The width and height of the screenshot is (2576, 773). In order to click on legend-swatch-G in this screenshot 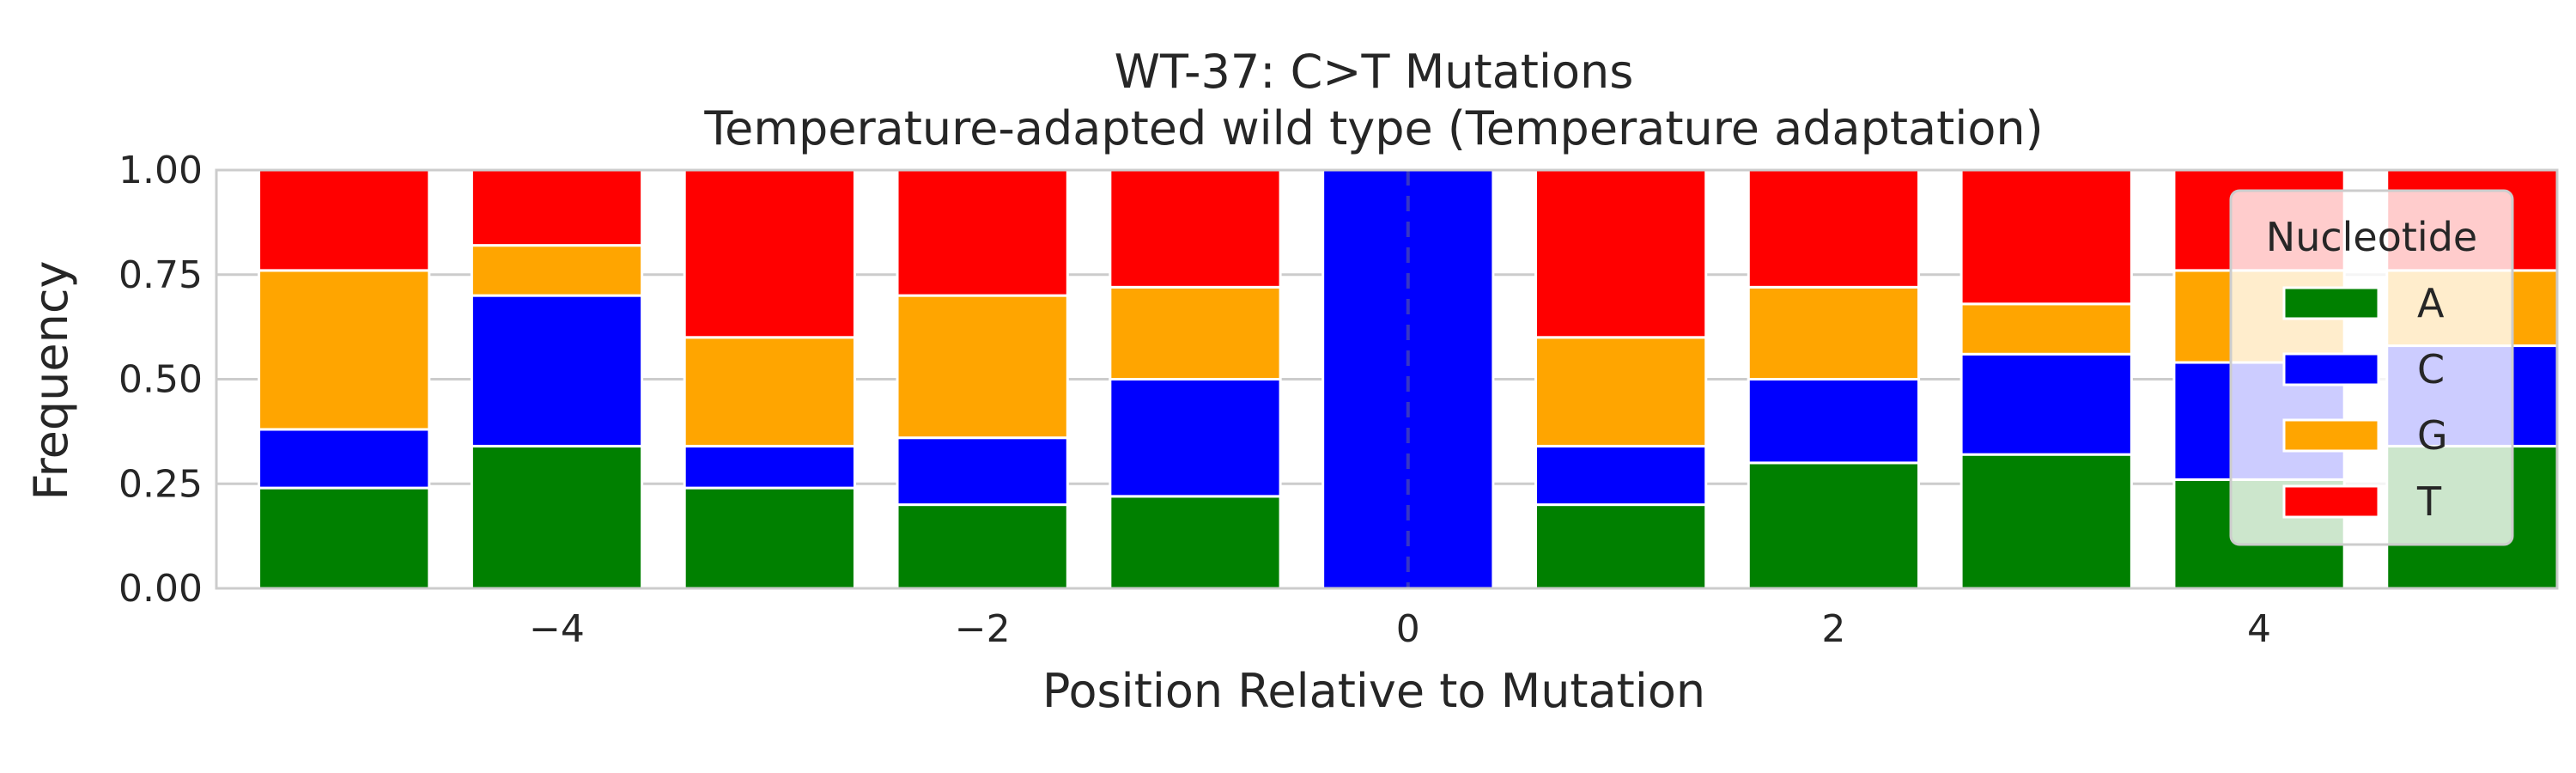, I will do `click(2331, 435)`.